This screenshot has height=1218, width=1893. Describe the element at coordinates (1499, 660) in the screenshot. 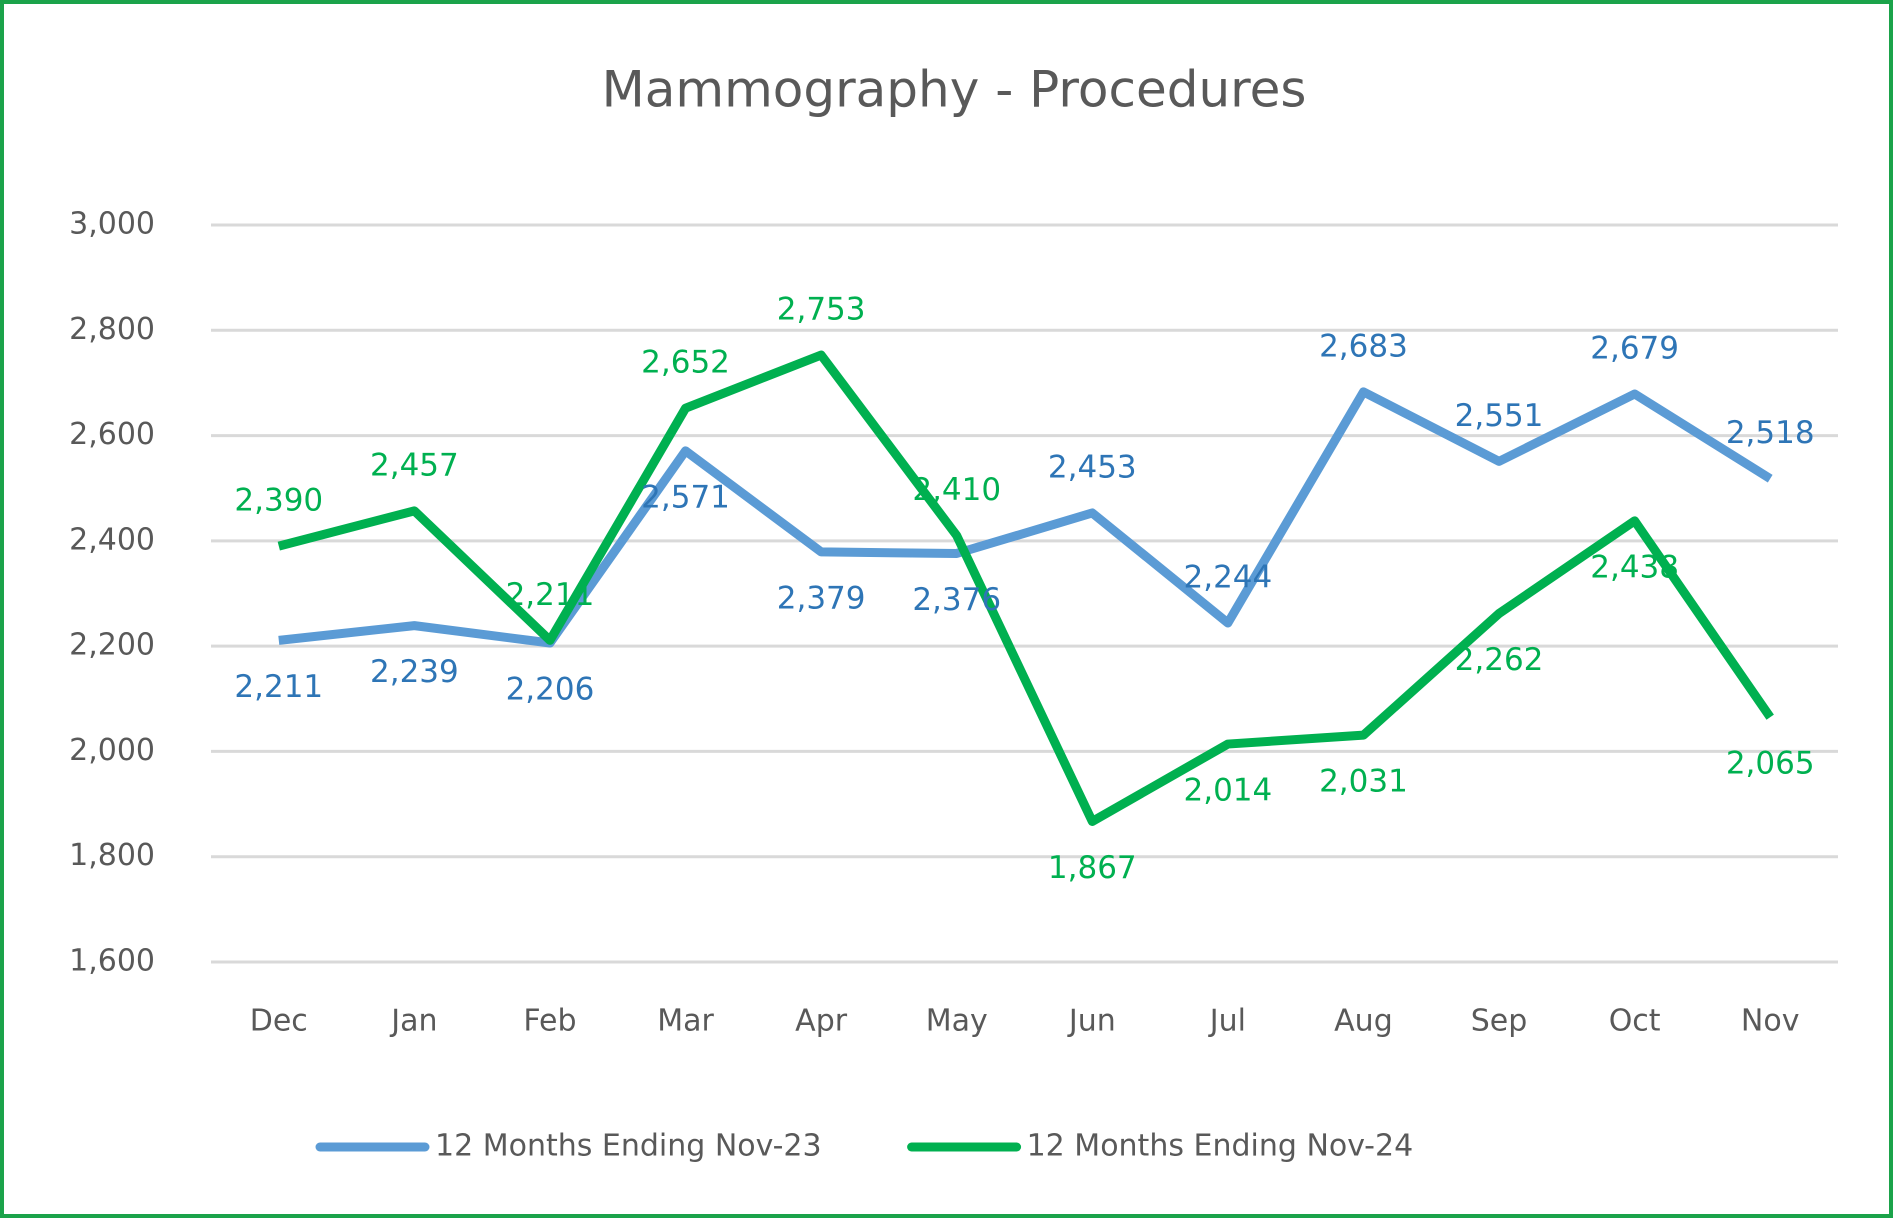

I see `data-label: 2,262` at that location.